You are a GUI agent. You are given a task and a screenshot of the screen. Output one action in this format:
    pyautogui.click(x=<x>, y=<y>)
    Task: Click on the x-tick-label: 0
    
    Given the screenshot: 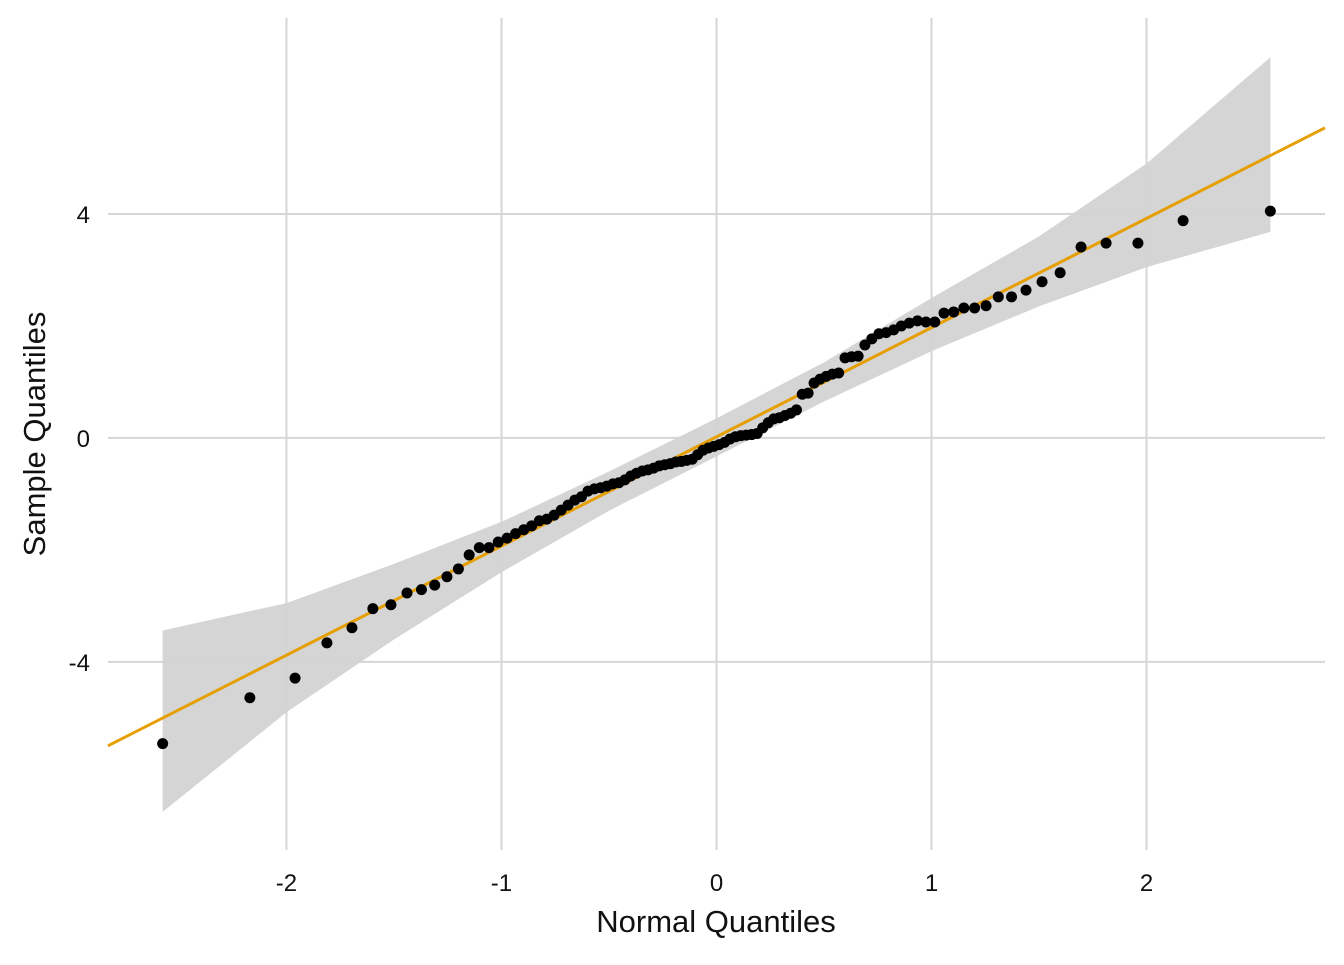 What is the action you would take?
    pyautogui.click(x=716, y=883)
    